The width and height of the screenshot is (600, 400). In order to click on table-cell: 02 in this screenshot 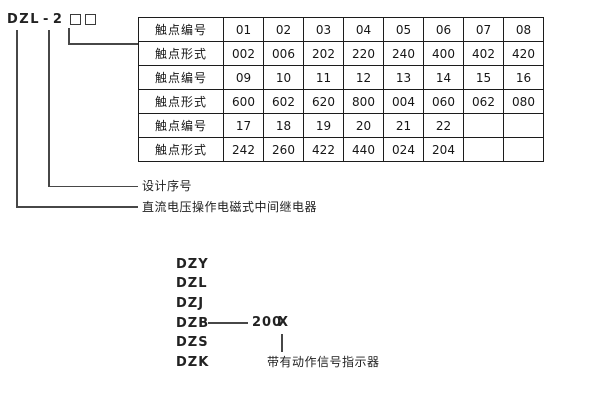, I will do `click(283, 29)`.